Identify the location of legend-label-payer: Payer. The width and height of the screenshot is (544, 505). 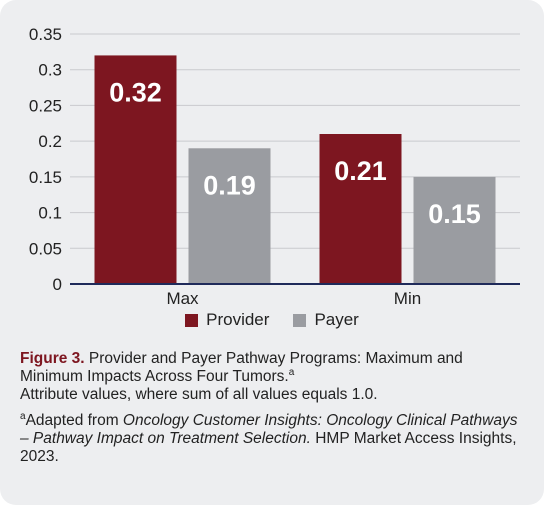
(336, 319).